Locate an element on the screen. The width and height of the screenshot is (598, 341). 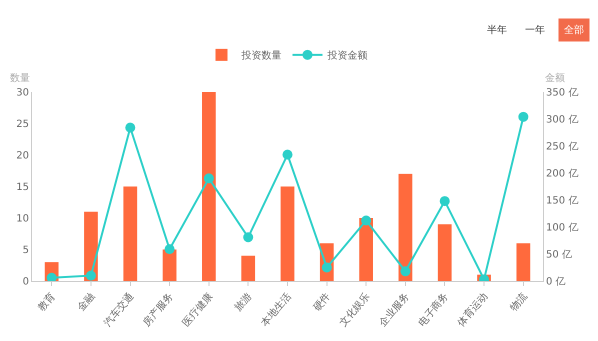
x-tick-label: 教育 is located at coordinates (47, 302).